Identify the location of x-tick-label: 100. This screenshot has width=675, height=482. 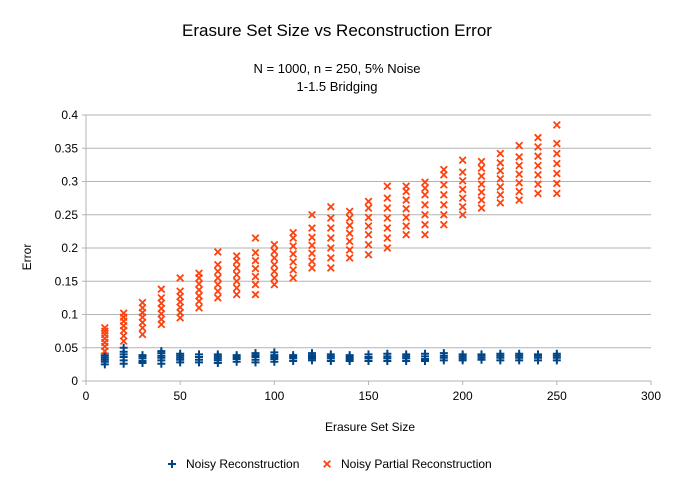
(274, 396).